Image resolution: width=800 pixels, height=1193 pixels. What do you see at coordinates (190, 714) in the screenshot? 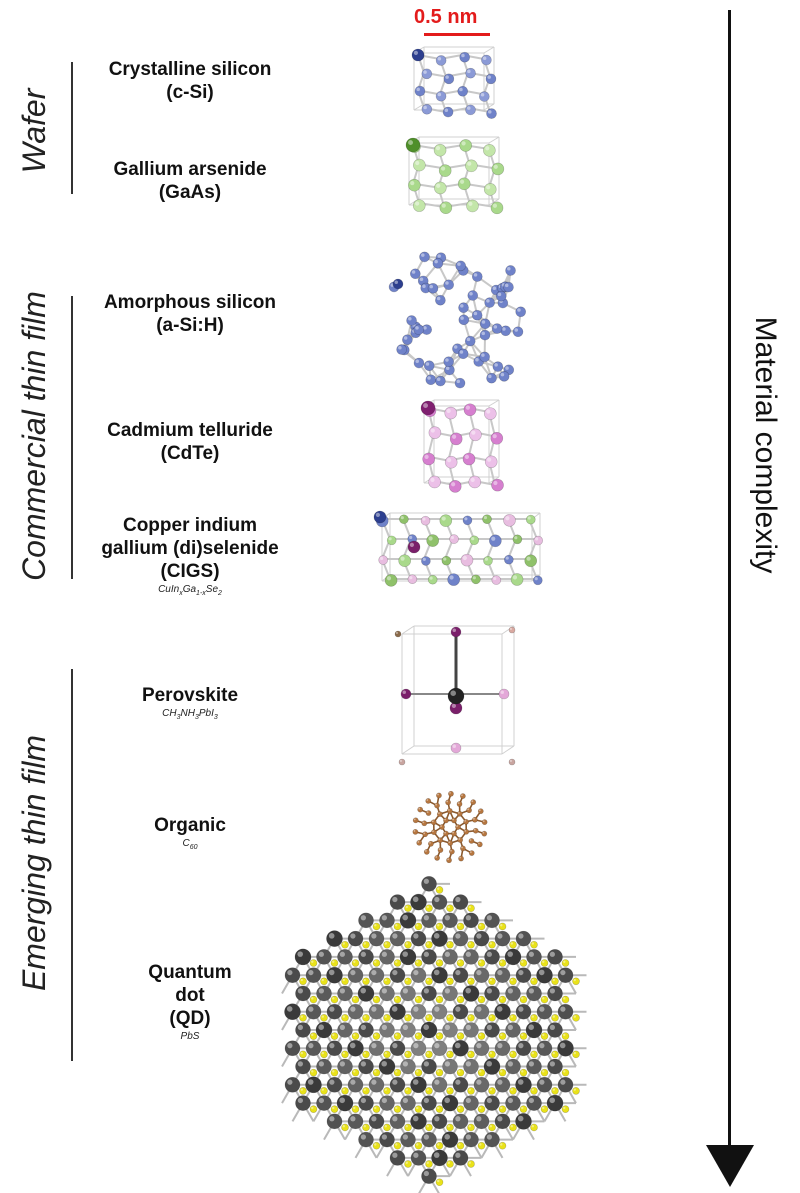
I see `material-formula: CH3NH3PbI3` at bounding box center [190, 714].